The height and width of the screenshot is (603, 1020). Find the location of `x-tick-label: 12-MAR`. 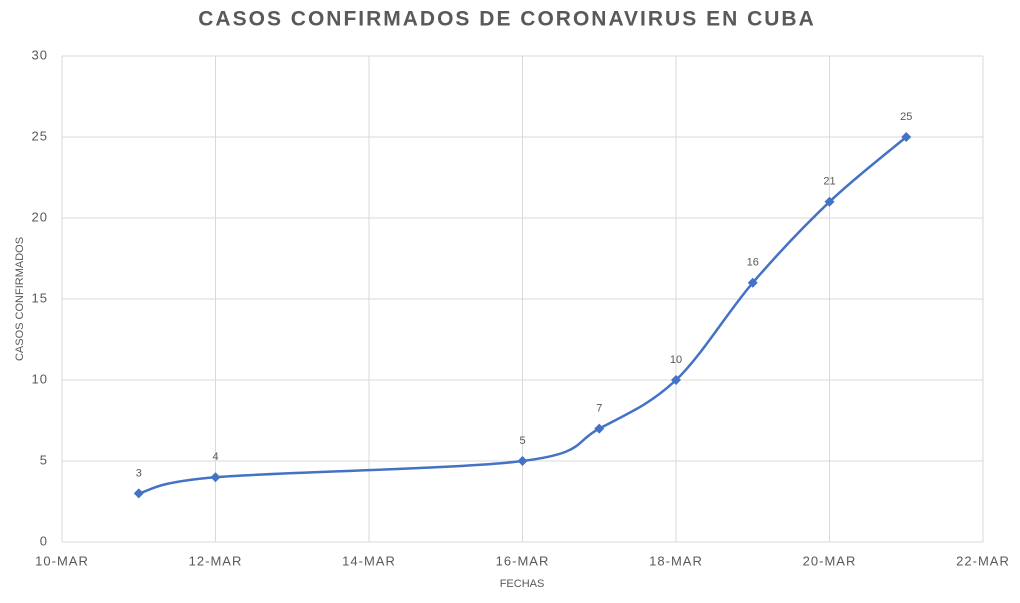

x-tick-label: 12-MAR is located at coordinates (216, 560).